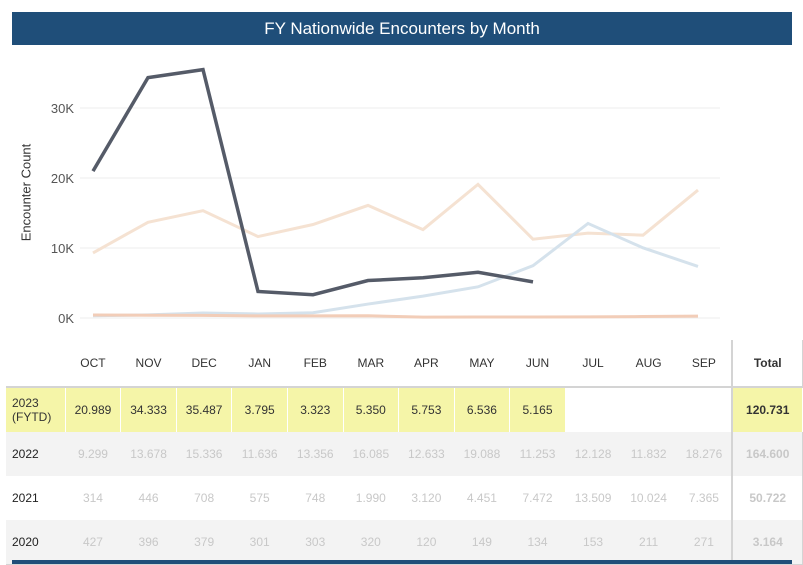 This screenshot has width=803, height=565. Describe the element at coordinates (315, 542) in the screenshot. I see `table-cell: 303` at that location.